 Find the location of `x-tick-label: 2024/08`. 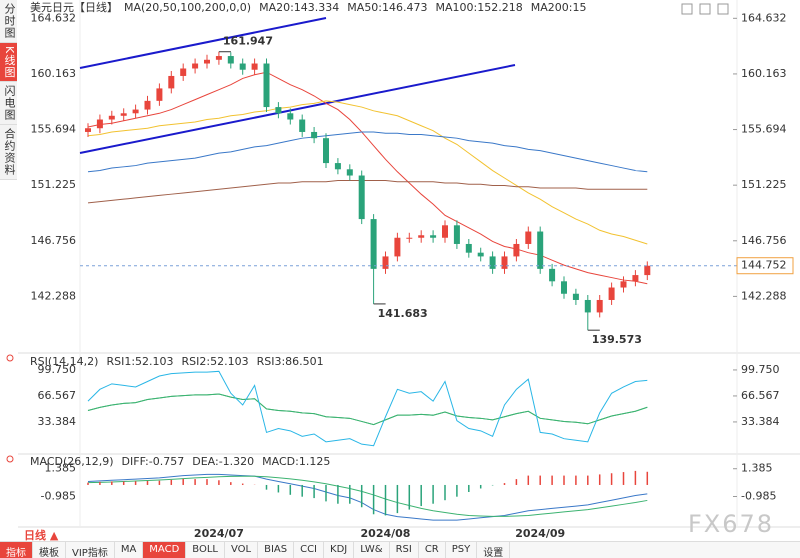

x-tick-label: 2024/08 is located at coordinates (386, 533).